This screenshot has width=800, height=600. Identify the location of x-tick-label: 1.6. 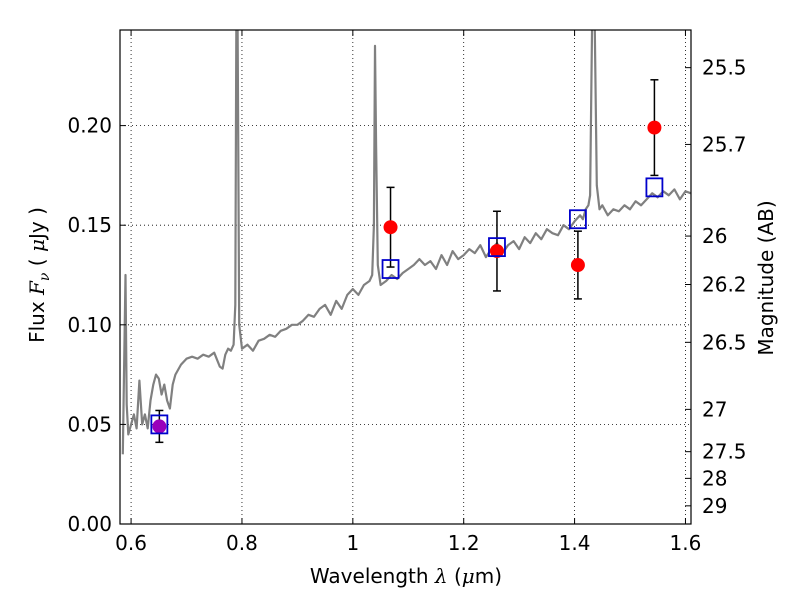
(686, 543).